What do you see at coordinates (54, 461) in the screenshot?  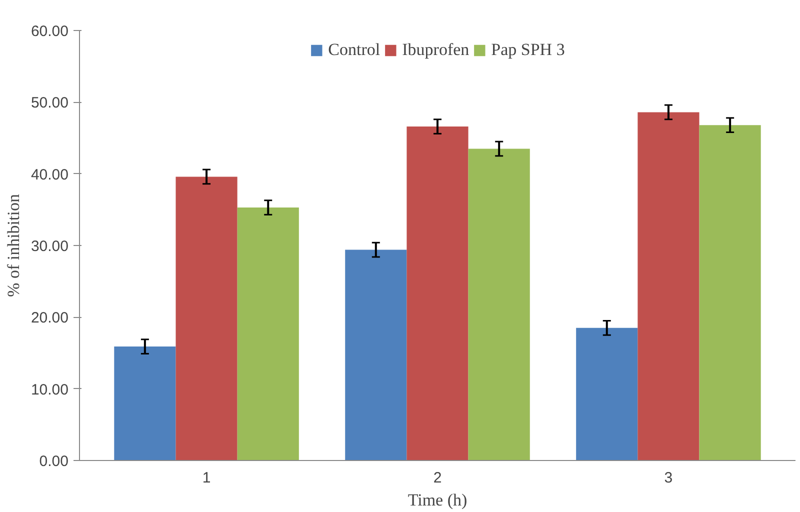 I see `y-tick-label: 0.00` at bounding box center [54, 461].